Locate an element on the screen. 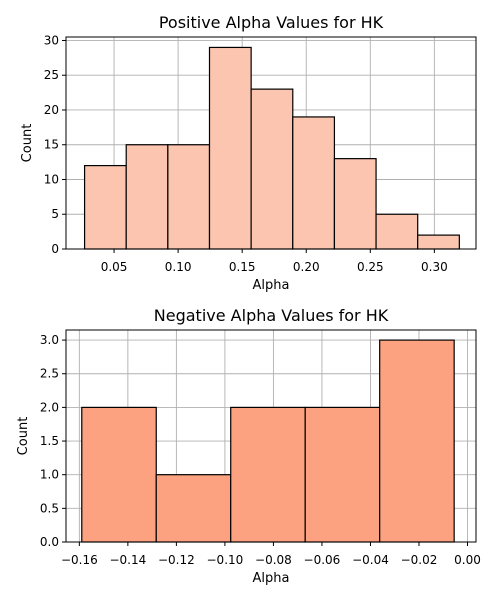 The image size is (500, 600). x-tick-label: −0.14 is located at coordinates (127, 560).